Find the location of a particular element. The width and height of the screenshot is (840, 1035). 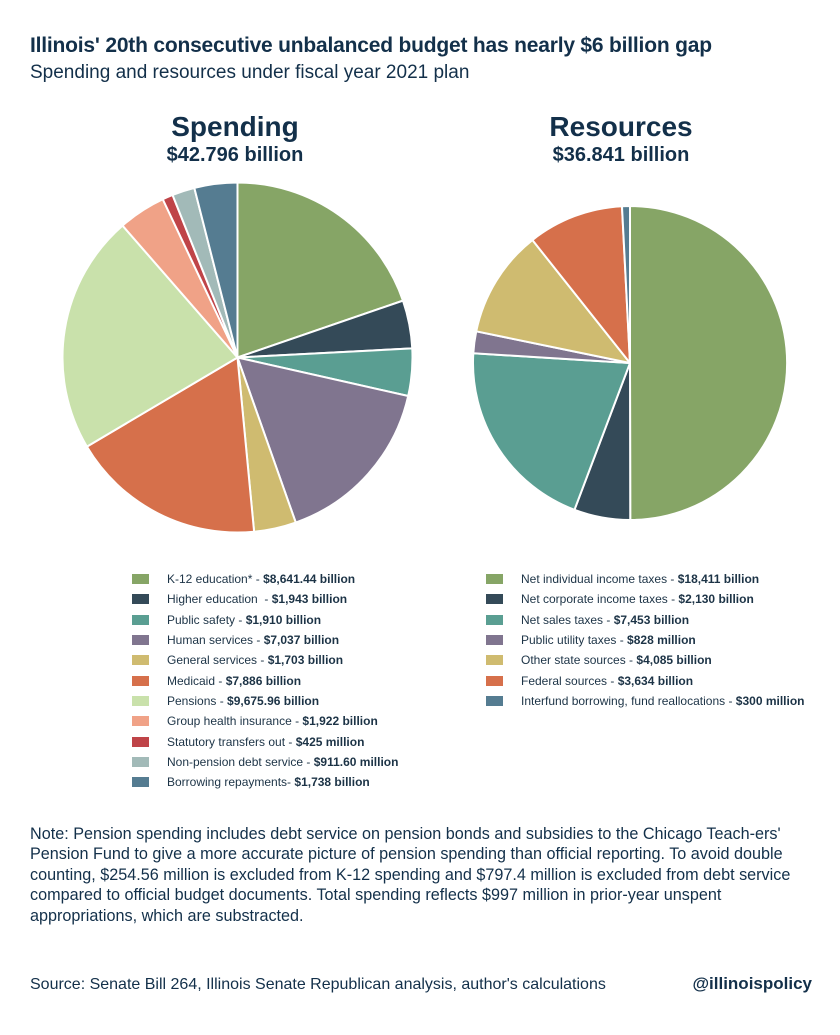

legend-label: Human services - is located at coordinates (215, 640).